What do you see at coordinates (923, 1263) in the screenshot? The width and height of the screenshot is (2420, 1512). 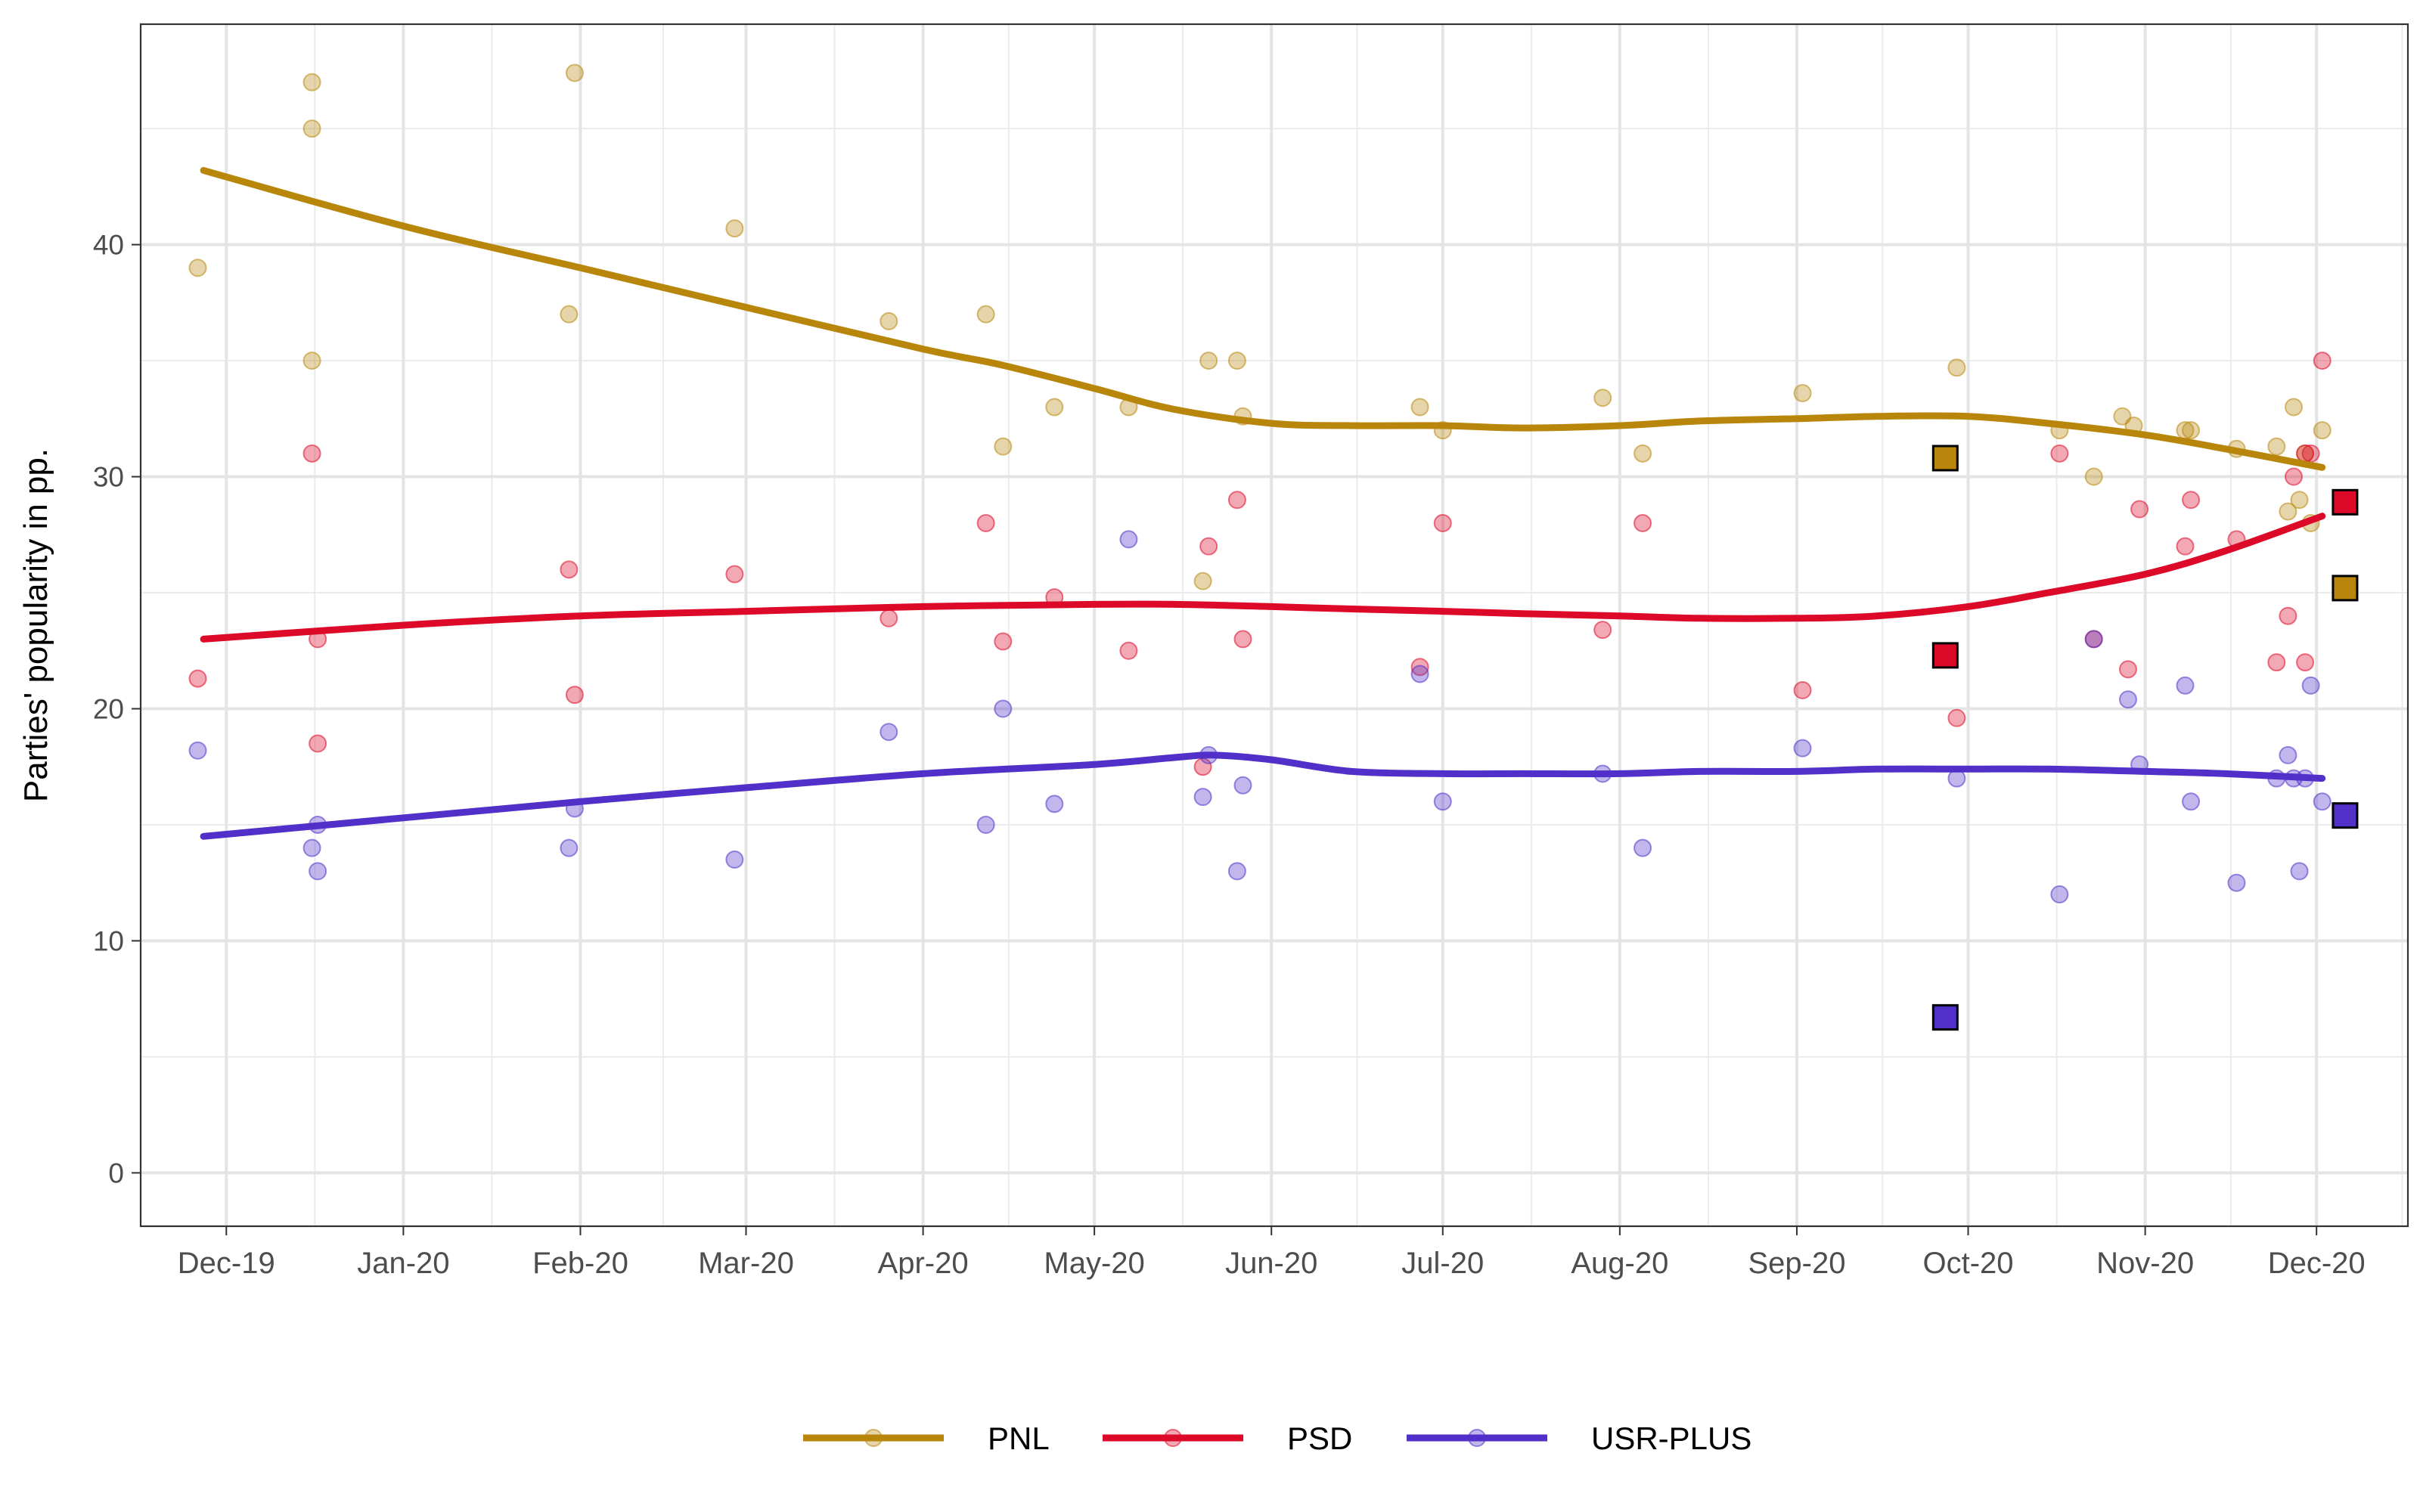 I see `x-tick-label: Apr-20` at bounding box center [923, 1263].